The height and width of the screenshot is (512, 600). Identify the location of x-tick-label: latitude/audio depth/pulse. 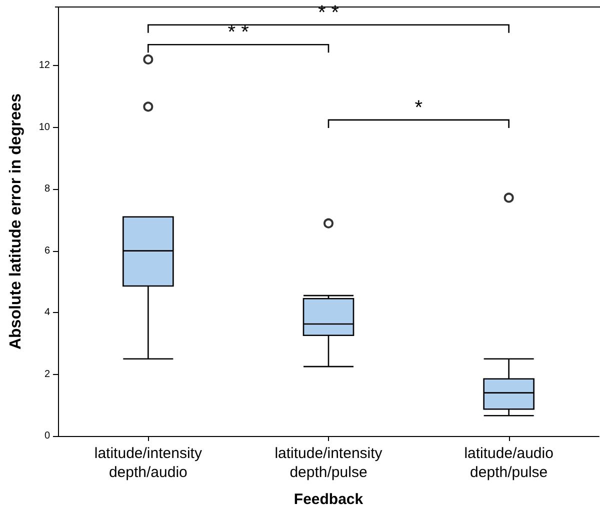
(509, 463).